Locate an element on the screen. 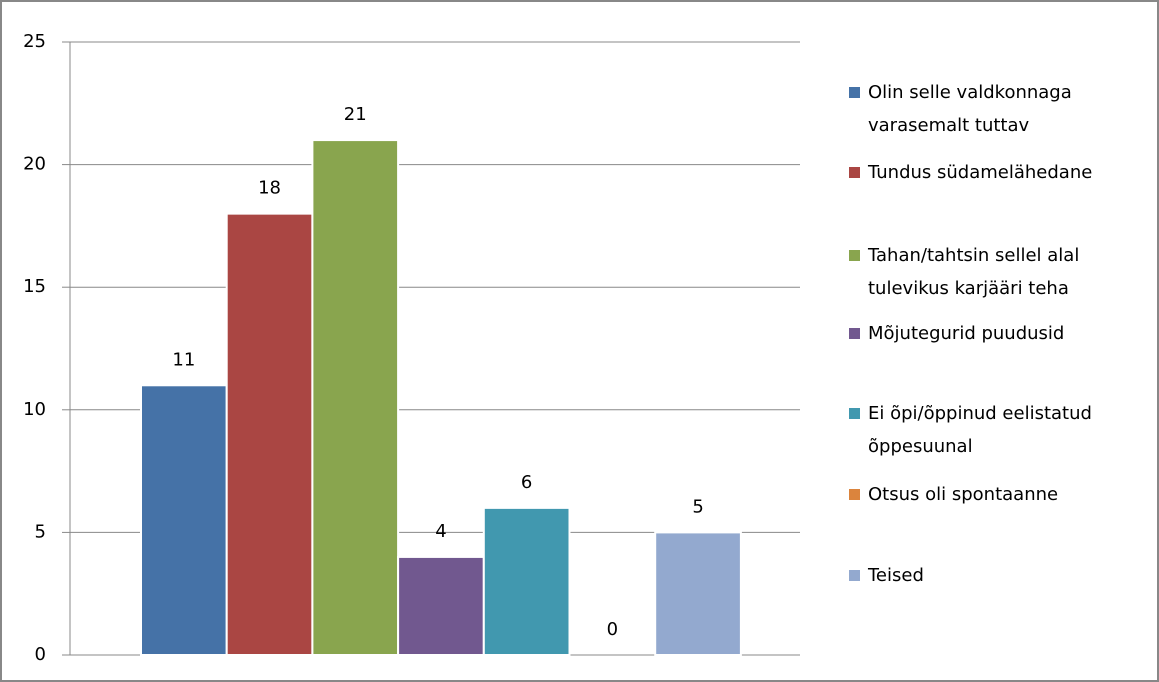  legend-label: Mõjutegurid puudusid is located at coordinates (966, 333).